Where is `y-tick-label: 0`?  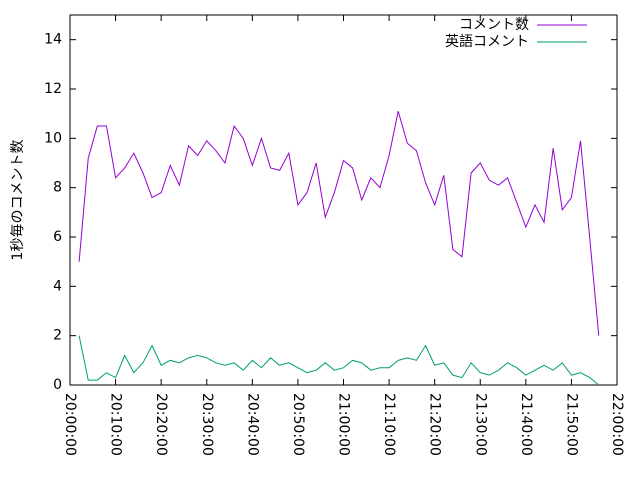 y-tick-label: 0 is located at coordinates (57, 385).